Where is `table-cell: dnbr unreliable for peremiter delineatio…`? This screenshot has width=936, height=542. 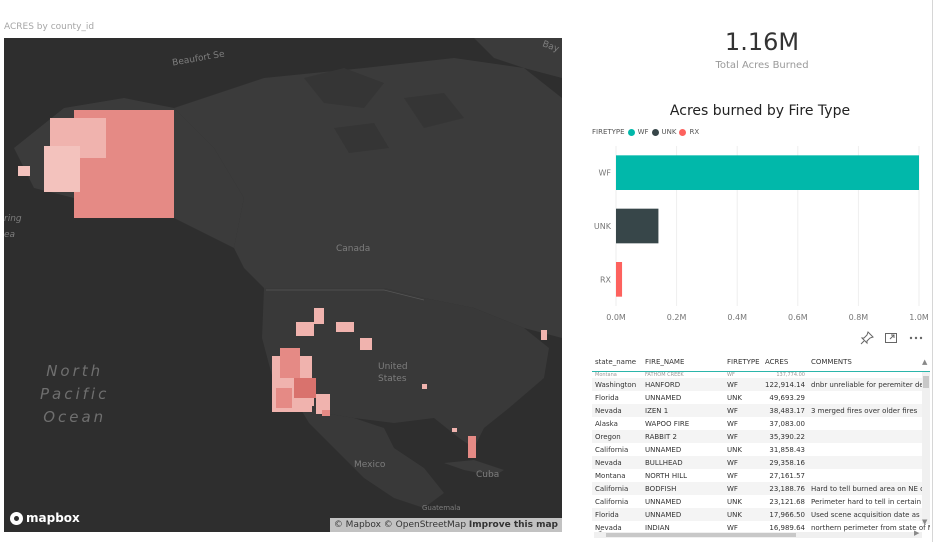
table-cell: dnbr unreliable for peremiter delineatio… is located at coordinates (869, 384).